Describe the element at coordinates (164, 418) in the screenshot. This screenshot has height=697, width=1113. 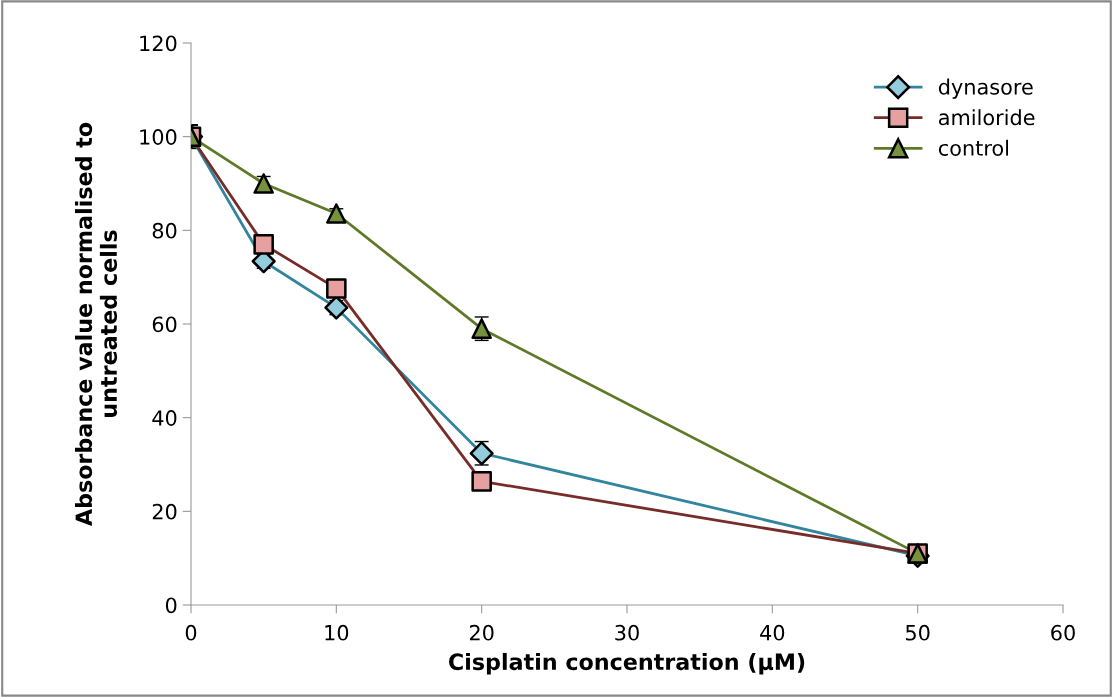
I see `y-tick-label: 40` at that location.